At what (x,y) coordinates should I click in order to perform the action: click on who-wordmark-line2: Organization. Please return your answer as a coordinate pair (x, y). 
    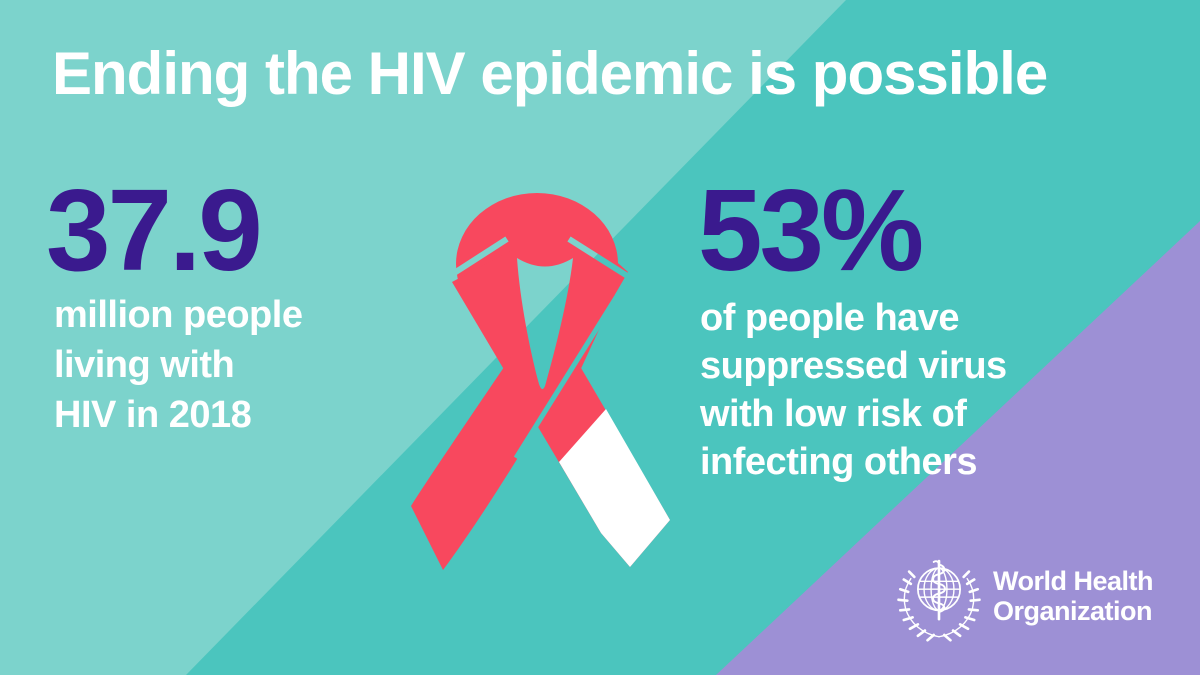
    Looking at the image, I should click on (1073, 611).